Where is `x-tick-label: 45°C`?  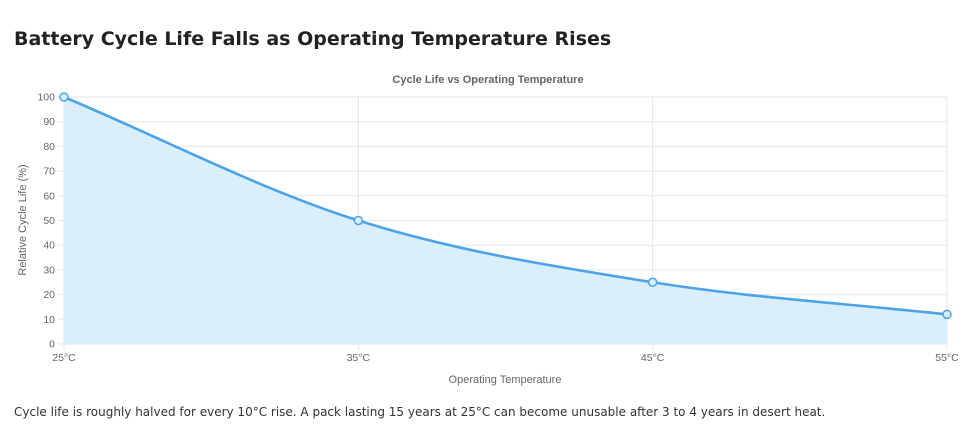
x-tick-label: 45°C is located at coordinates (653, 358).